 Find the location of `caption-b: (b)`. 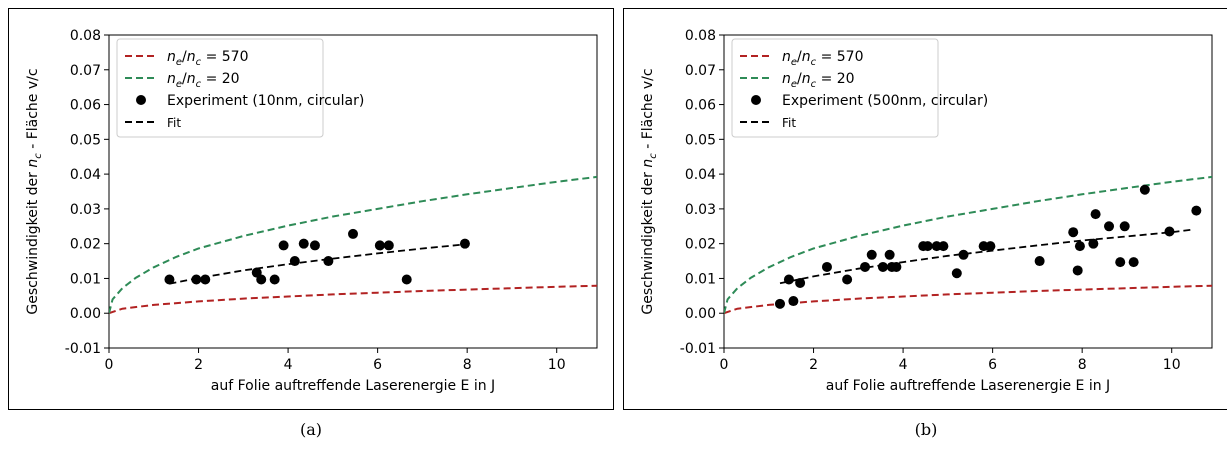

caption-b: (b) is located at coordinates (926, 429).